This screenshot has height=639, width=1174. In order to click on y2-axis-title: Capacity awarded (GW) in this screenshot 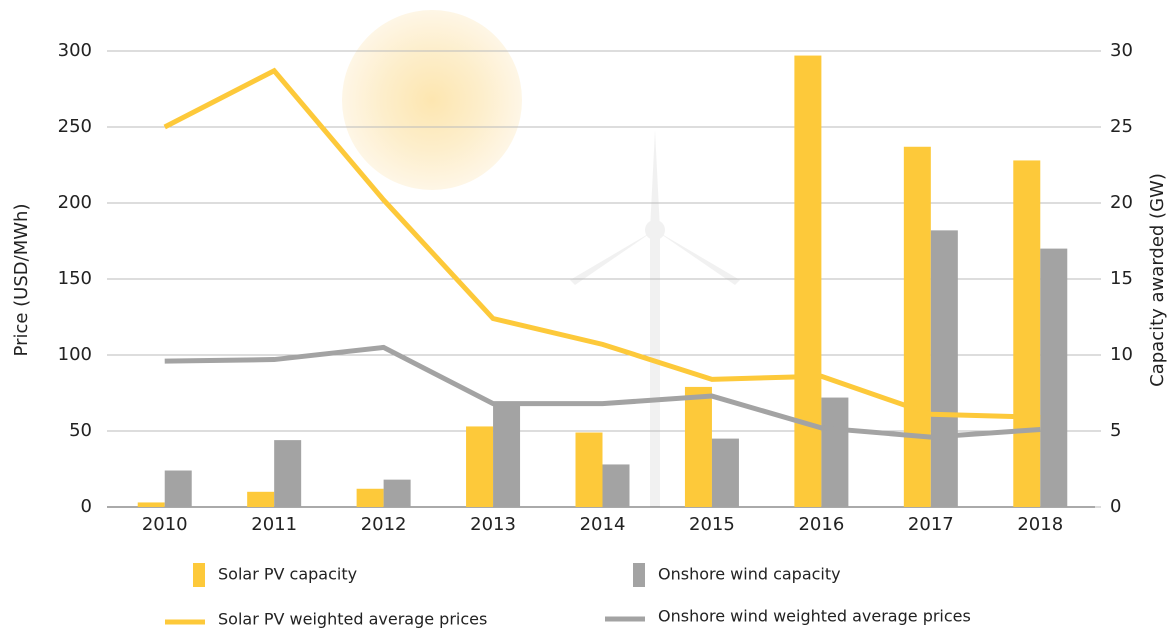, I will do `click(1157, 280)`.